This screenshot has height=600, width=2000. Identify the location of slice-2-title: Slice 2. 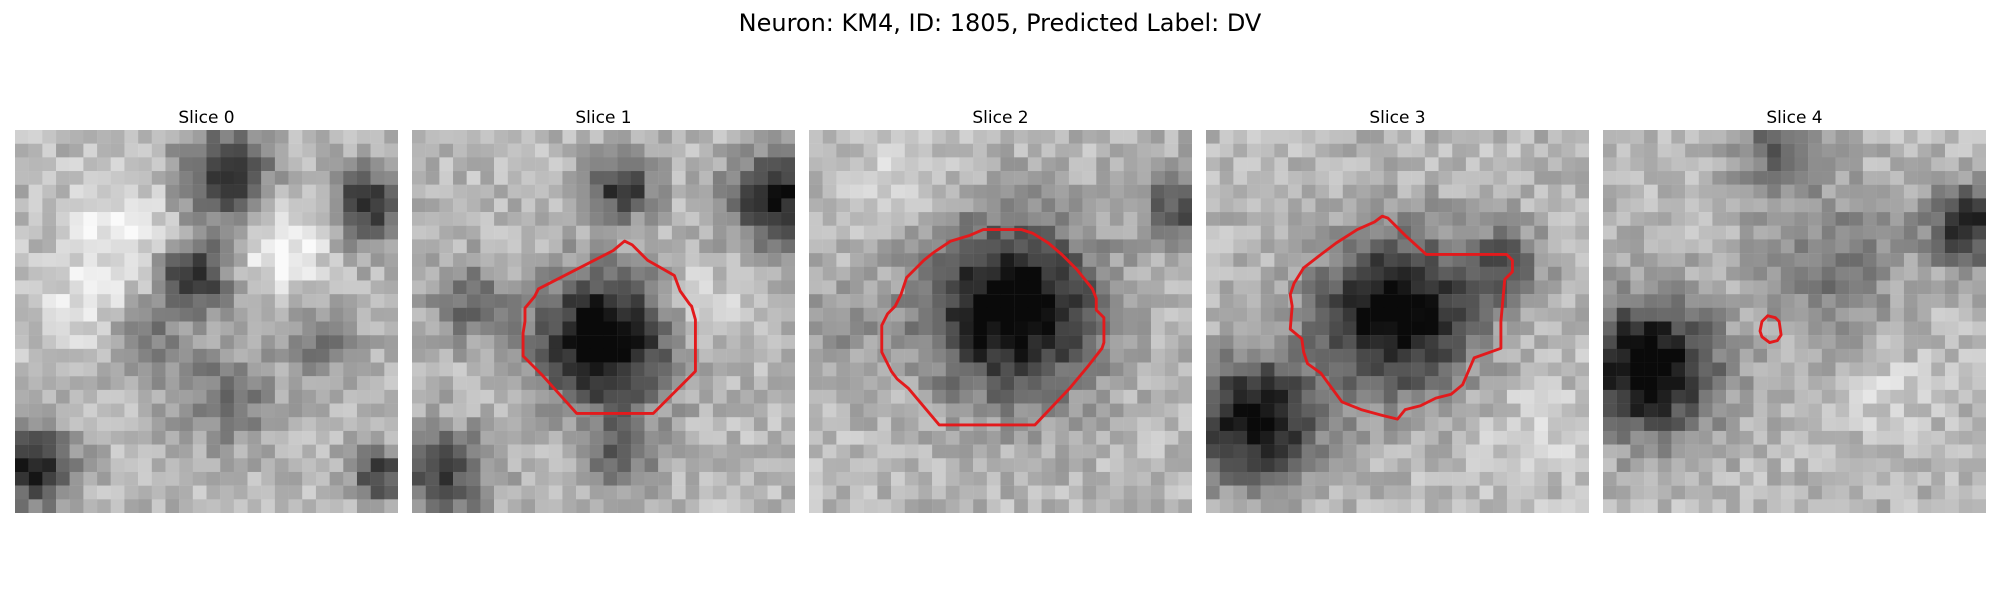
(1000, 118).